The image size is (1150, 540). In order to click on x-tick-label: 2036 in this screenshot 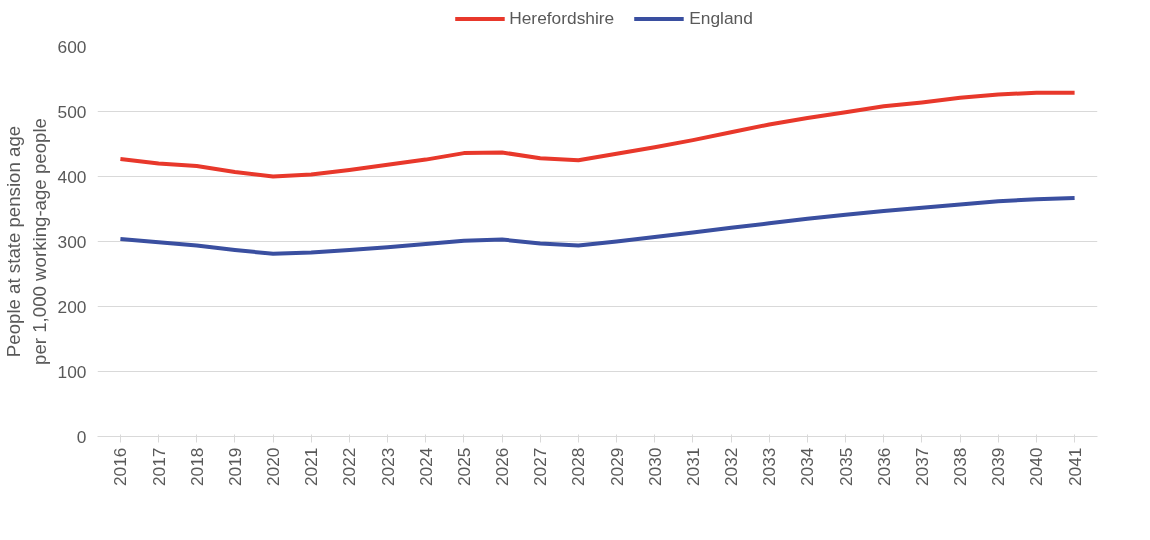, I will do `click(883, 467)`.